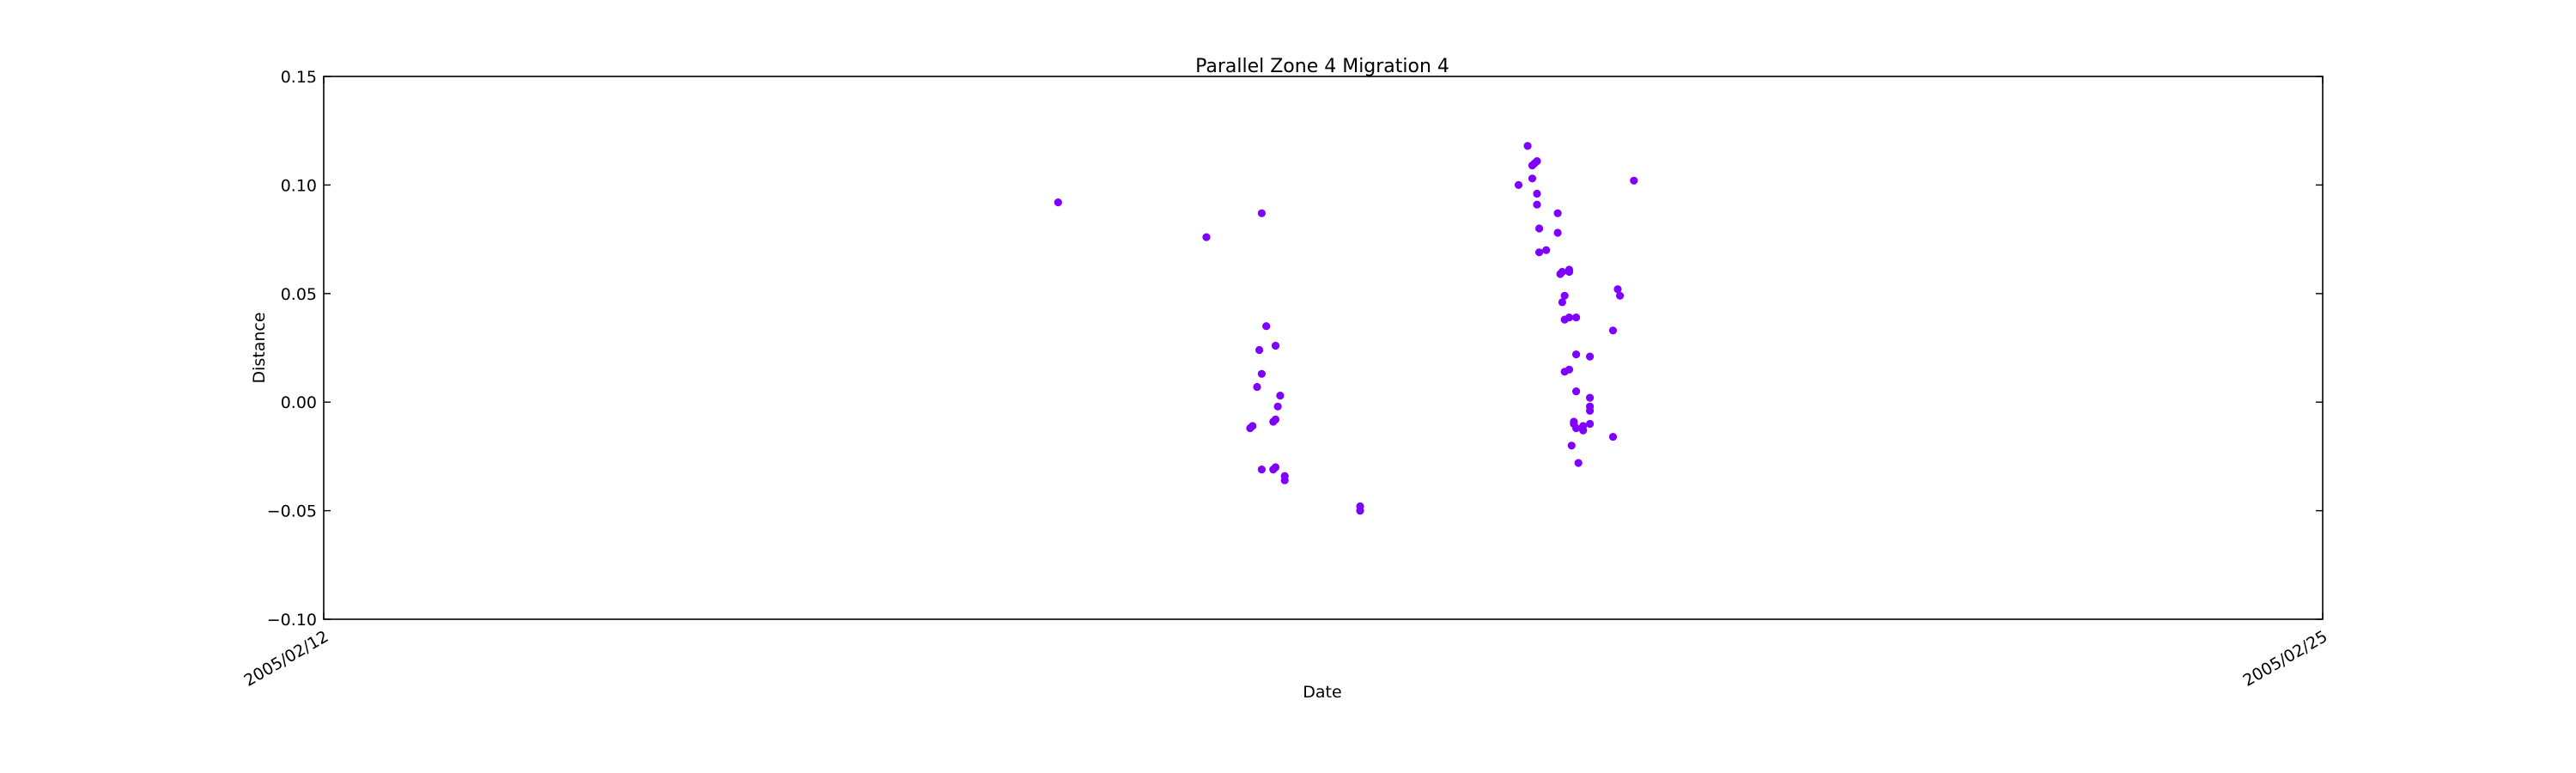  I want to click on y-tick-label: 0.15, so click(299, 77).